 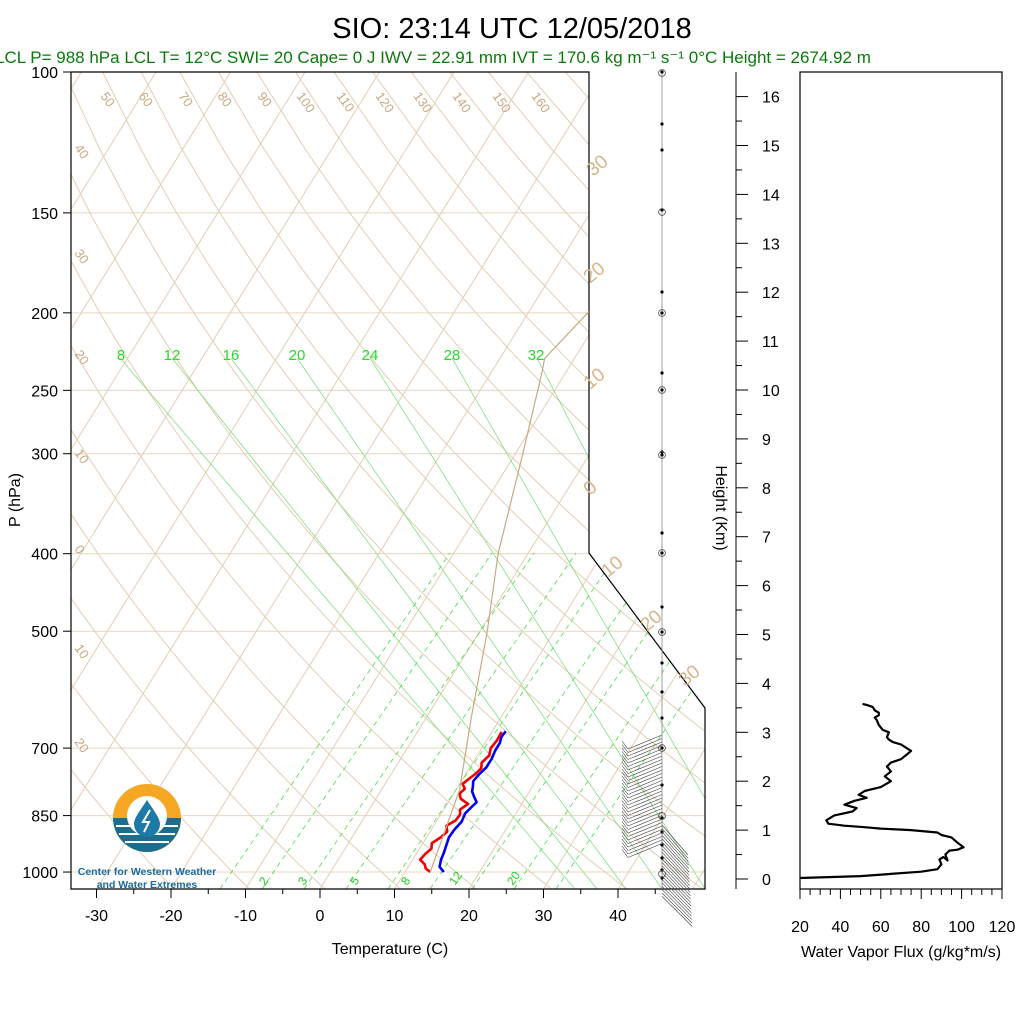 What do you see at coordinates (263, 881) in the screenshot?
I see `moist-adiabat-label: 2` at bounding box center [263, 881].